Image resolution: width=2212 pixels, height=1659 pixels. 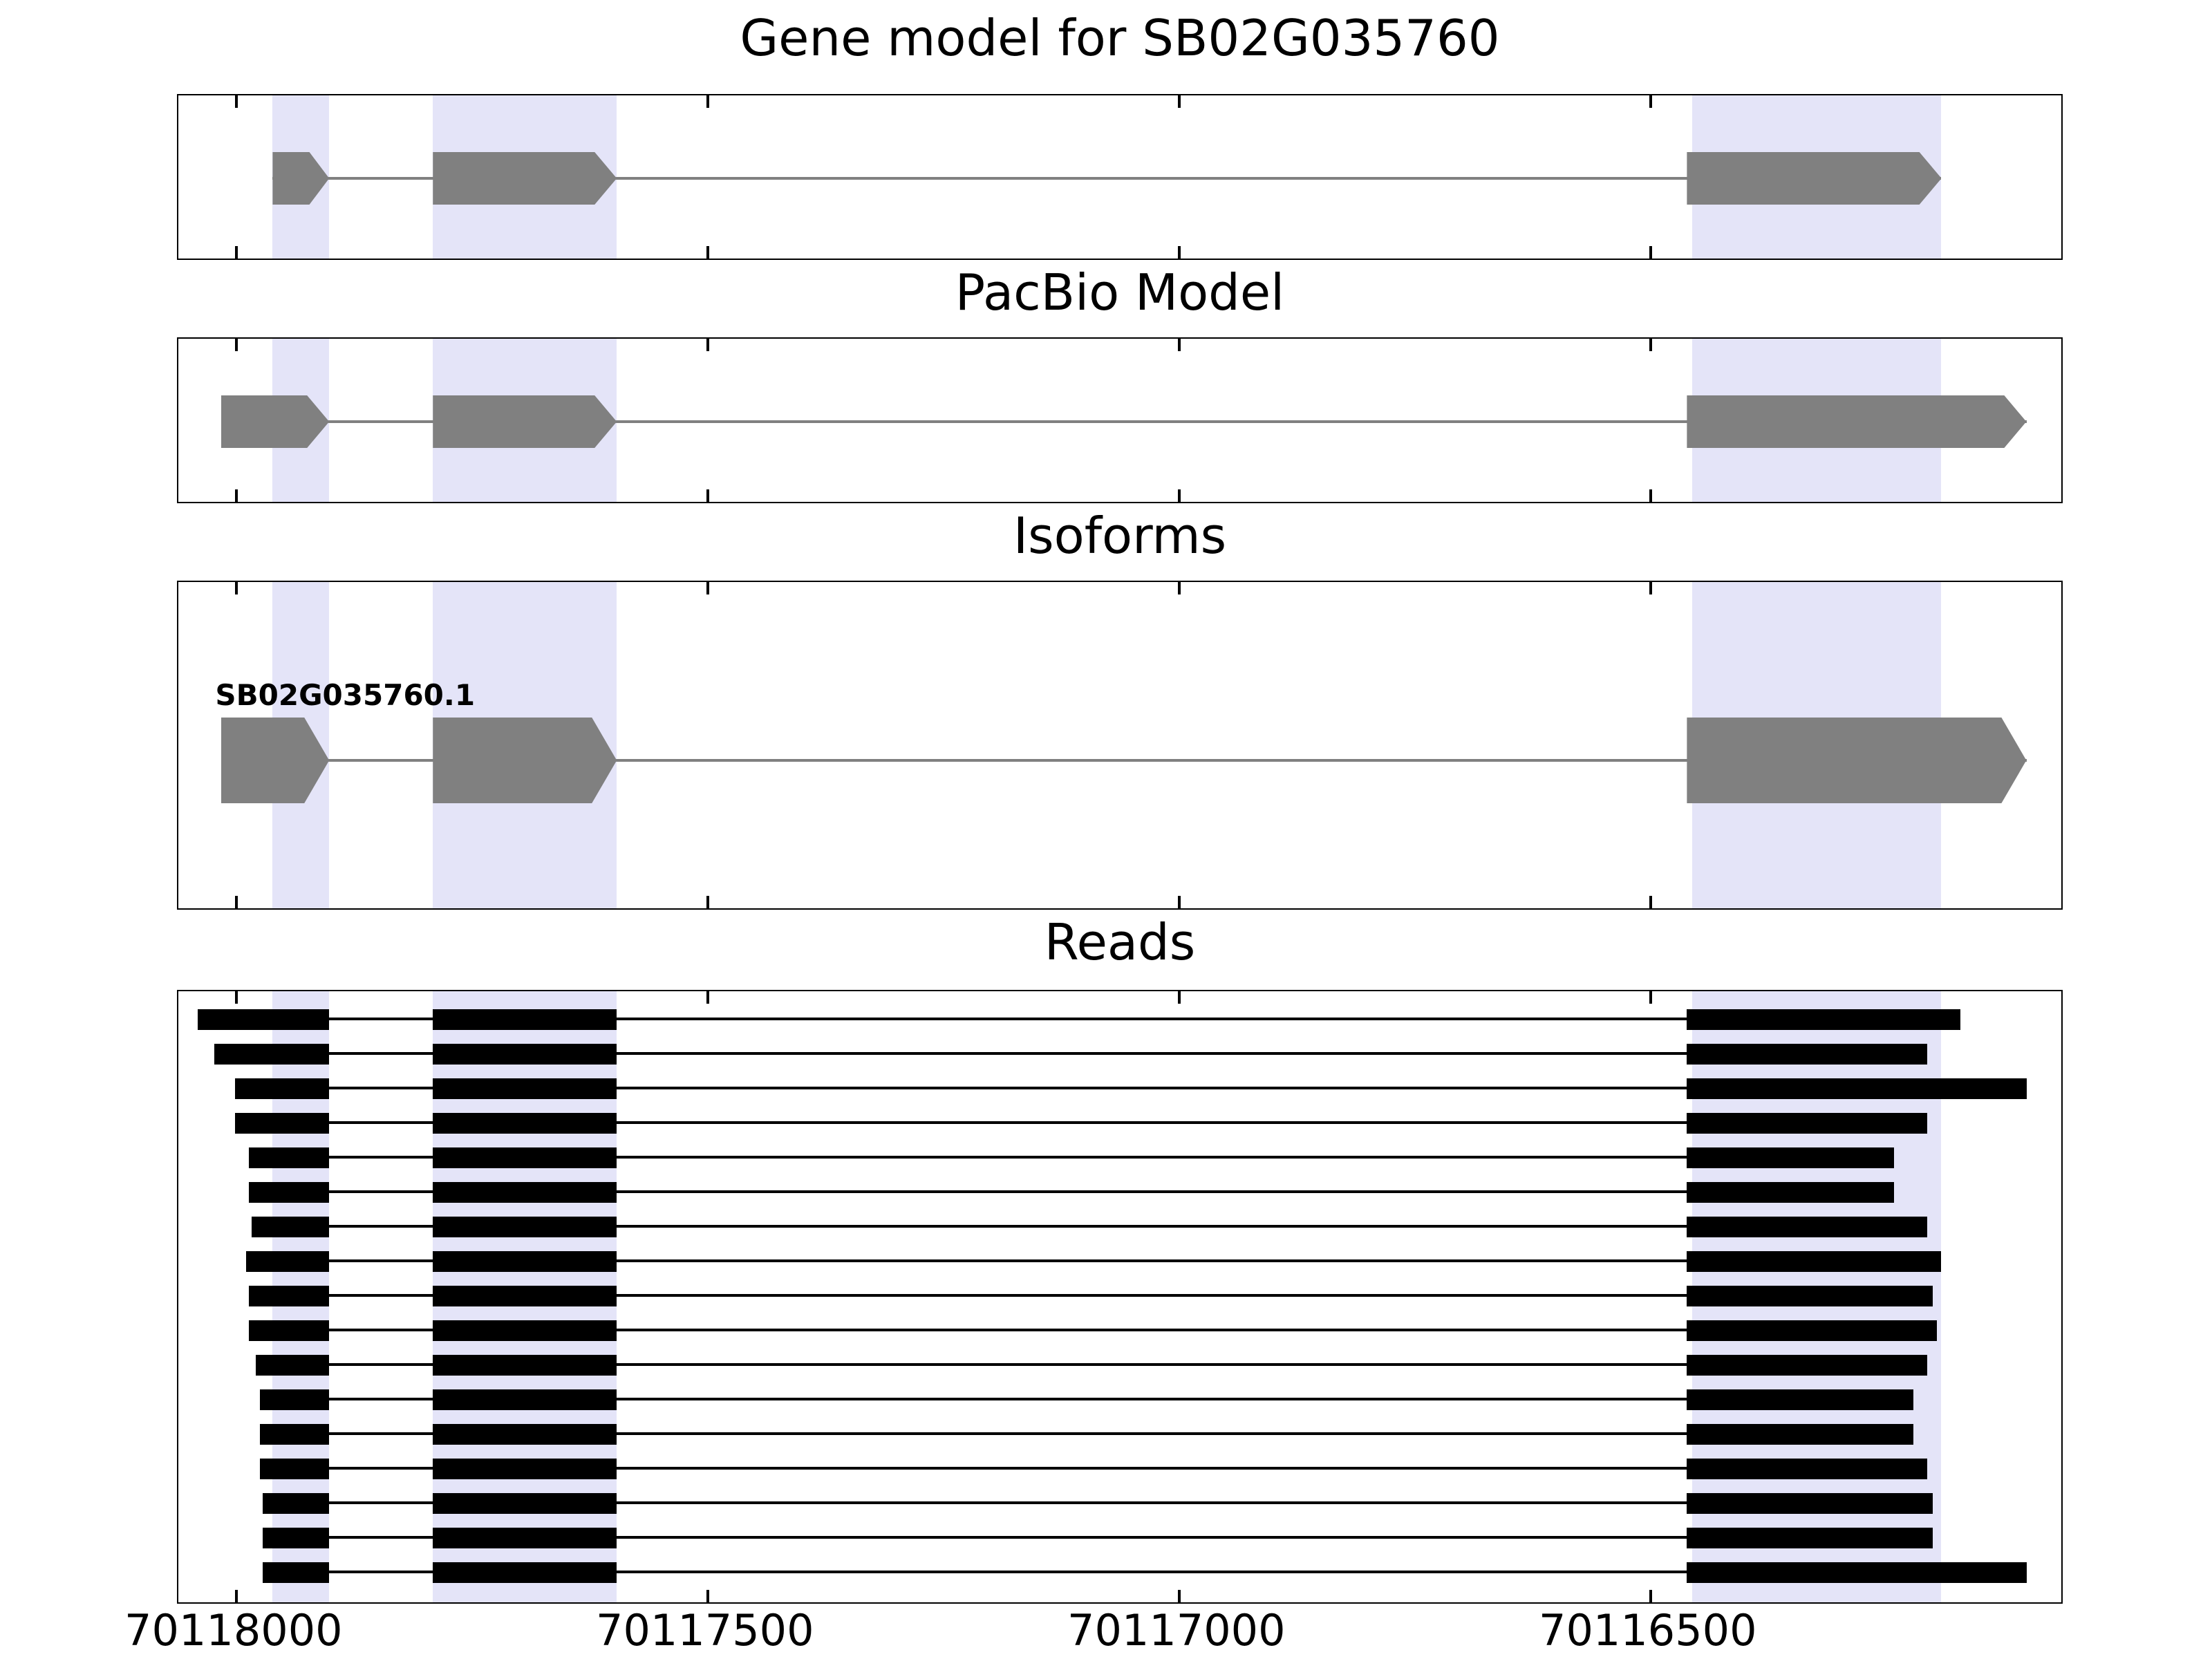 What do you see at coordinates (1120, 943) in the screenshot?
I see `reads-title: Reads` at bounding box center [1120, 943].